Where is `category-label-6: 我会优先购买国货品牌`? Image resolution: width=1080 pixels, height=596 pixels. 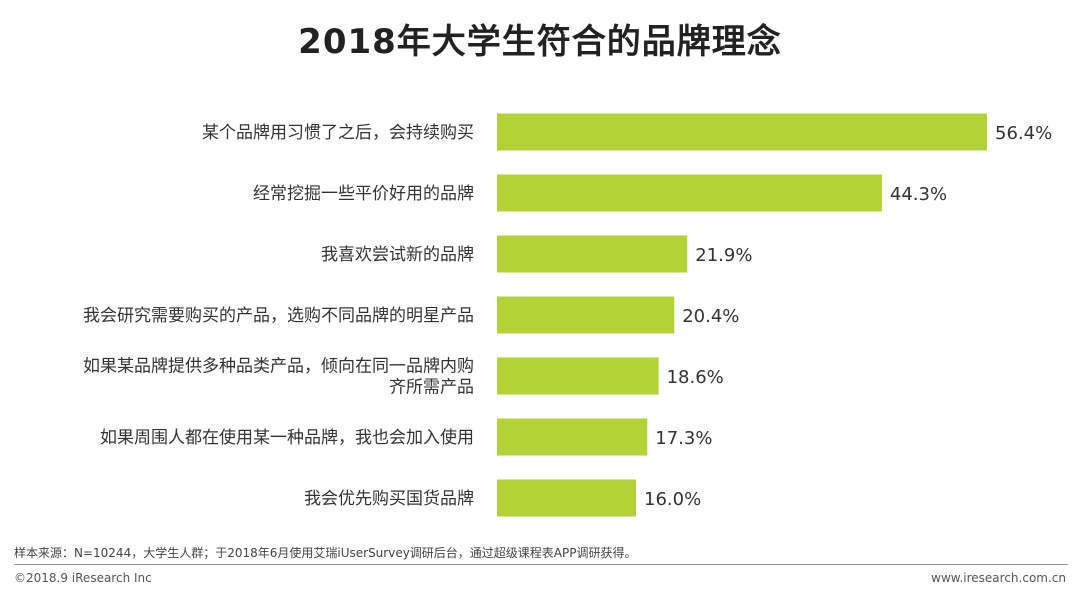
category-label-6: 我会优先购买国货品牌 is located at coordinates (389, 499).